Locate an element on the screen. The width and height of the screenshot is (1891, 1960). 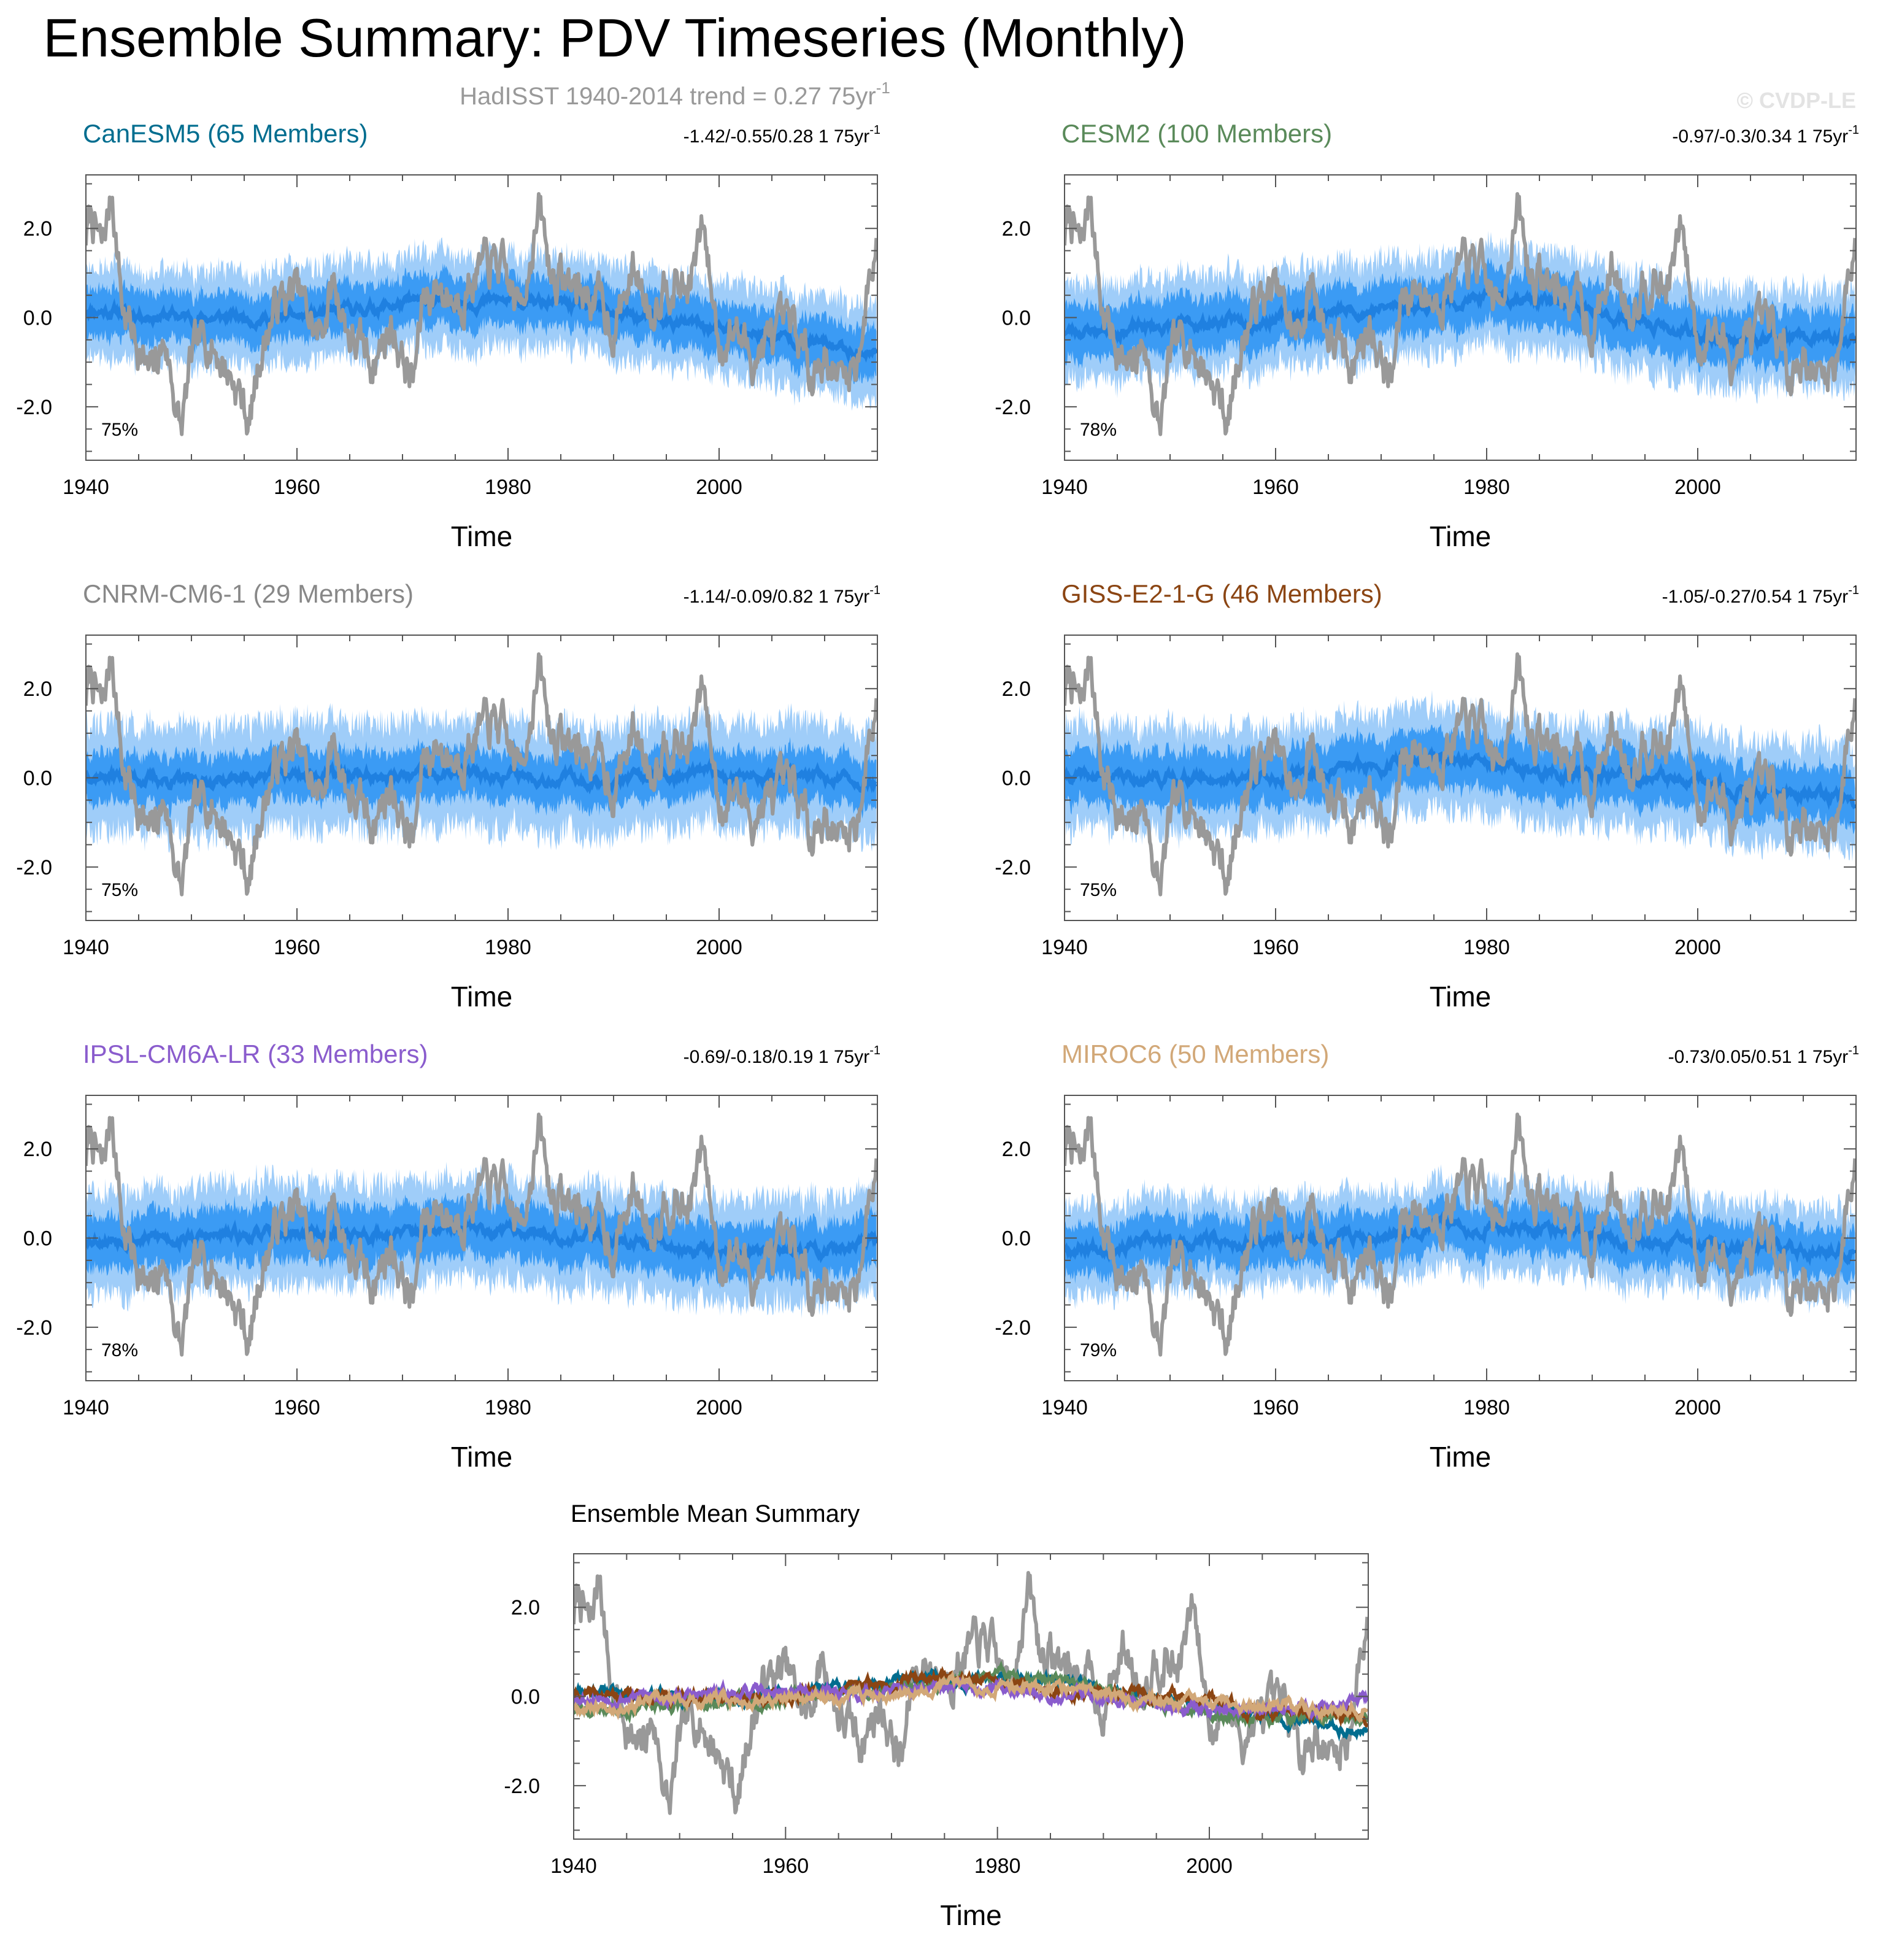
panel-title: Ensemble Mean Summary is located at coordinates (715, 1513).